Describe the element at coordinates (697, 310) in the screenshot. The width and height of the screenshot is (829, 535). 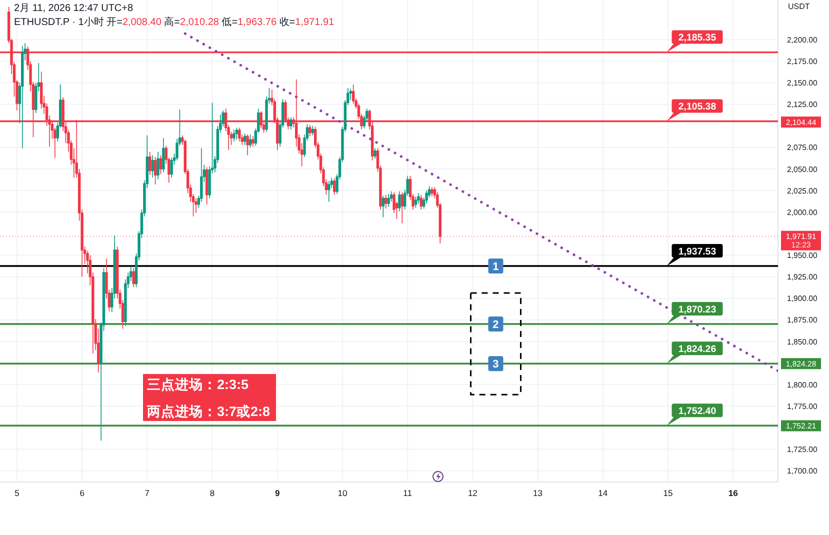
I see `ref-line-label: 1,870.23` at that location.